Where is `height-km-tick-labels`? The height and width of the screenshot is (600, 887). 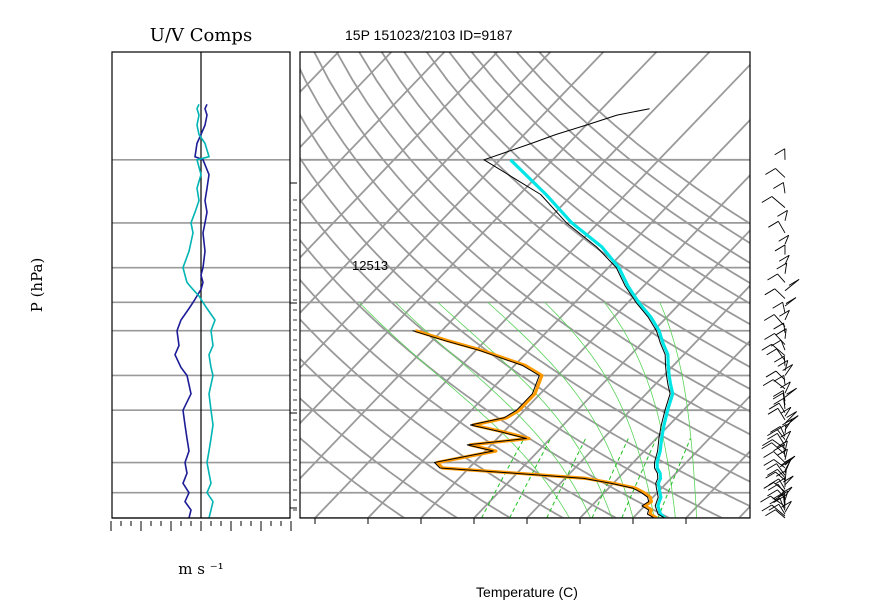 height-km-tick-labels is located at coordinates (293, 346).